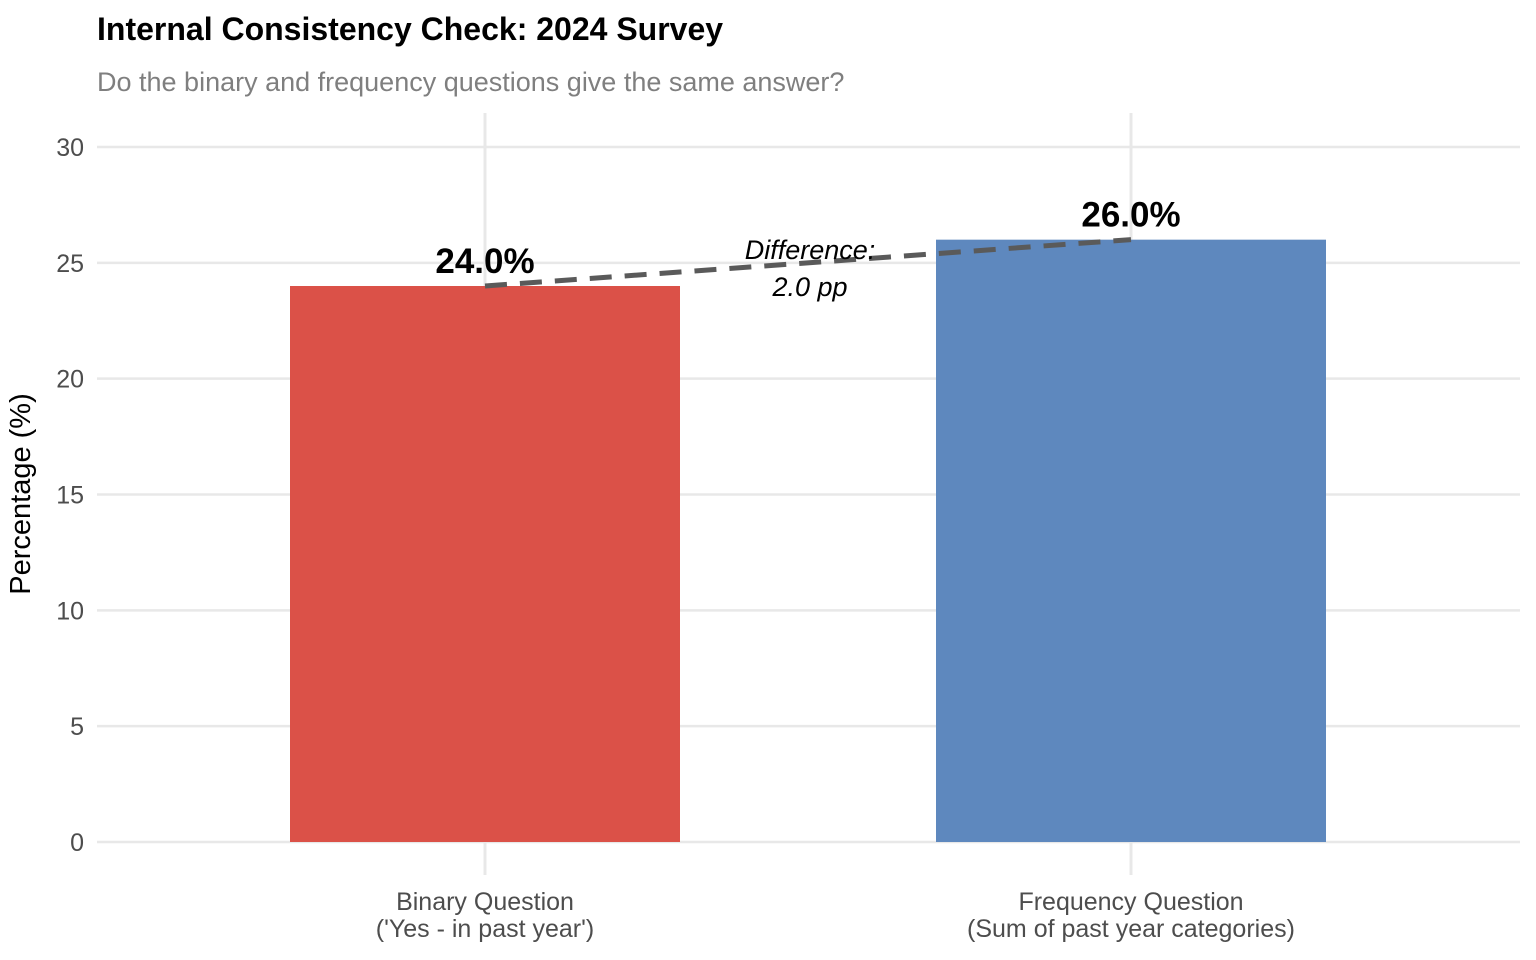 This screenshot has width=1536, height=960. I want to click on x-tick-label-0-line2: ('Yes - in past year'), so click(485, 929).